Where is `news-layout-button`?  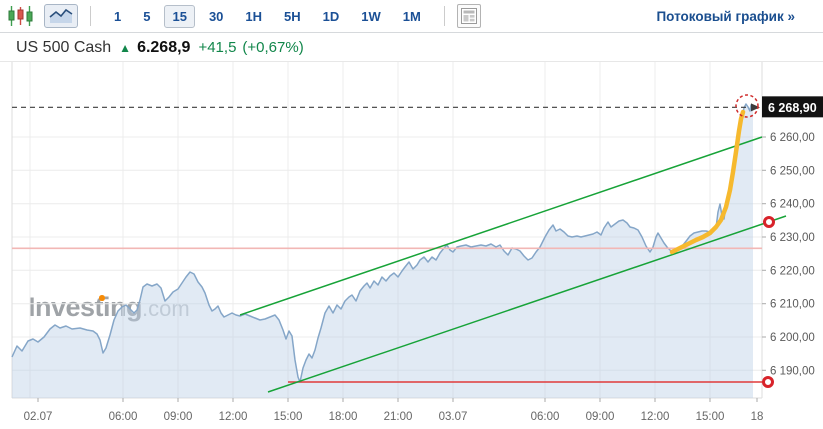 news-layout-button is located at coordinates (468, 16).